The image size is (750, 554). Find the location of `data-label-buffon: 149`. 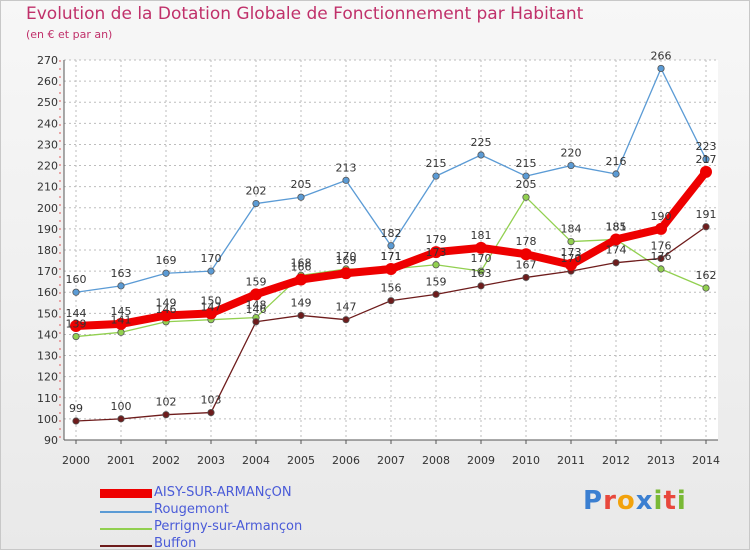

data-label-buffon: 149 is located at coordinates (301, 302).